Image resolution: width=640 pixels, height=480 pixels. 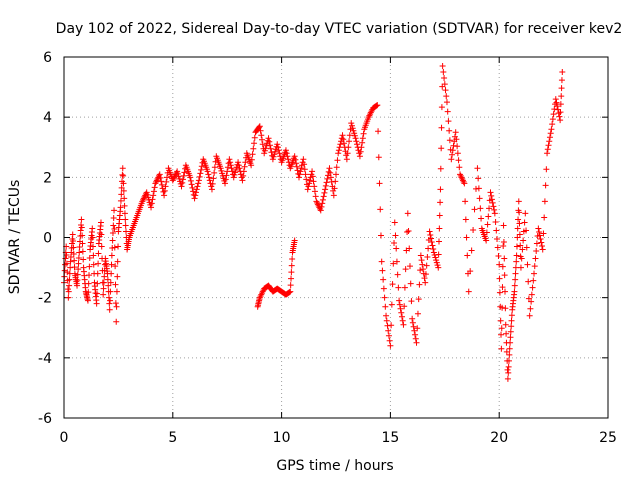 What do you see at coordinates (334, 466) in the screenshot?
I see `x-axis-label: GPS time / hours` at bounding box center [334, 466].